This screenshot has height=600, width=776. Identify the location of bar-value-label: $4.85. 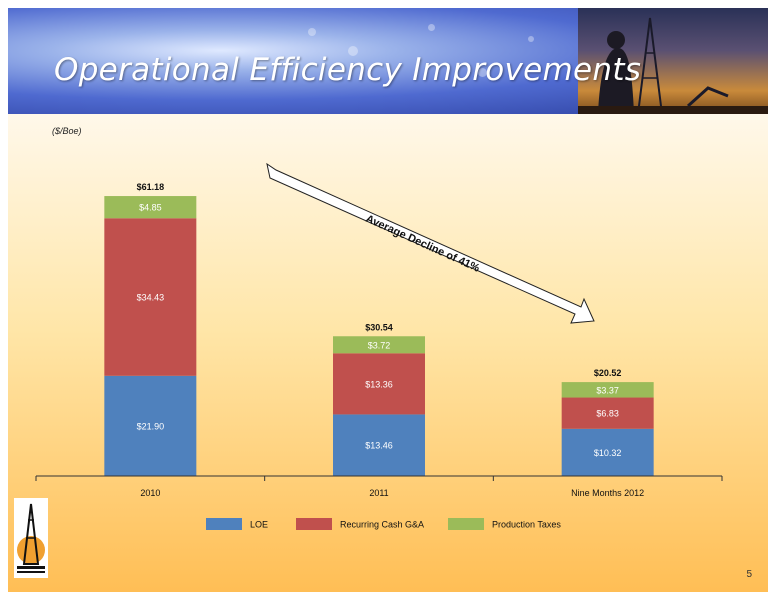
(150, 208).